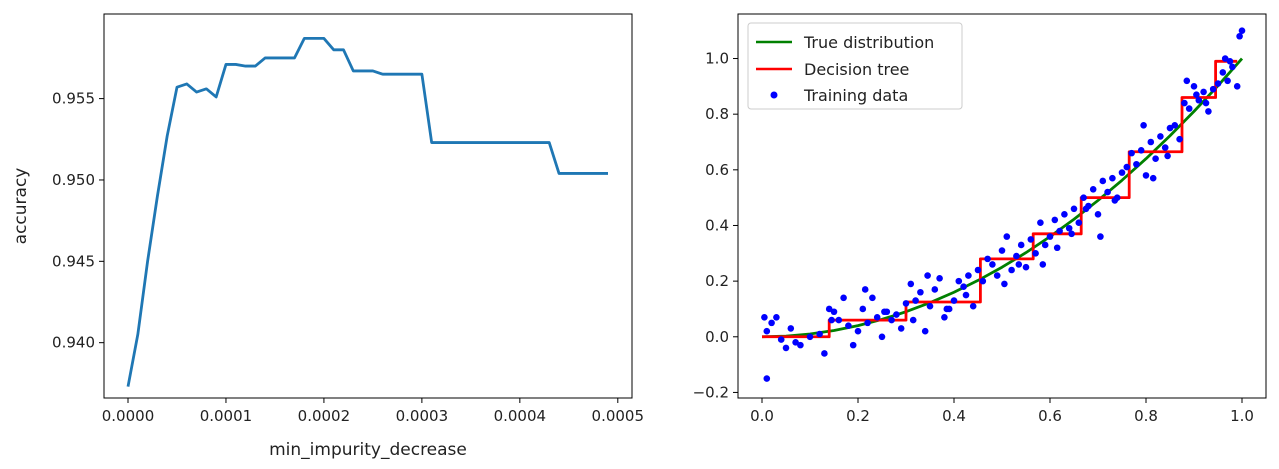  I want to click on x-tick-label: 0.2, so click(858, 416).